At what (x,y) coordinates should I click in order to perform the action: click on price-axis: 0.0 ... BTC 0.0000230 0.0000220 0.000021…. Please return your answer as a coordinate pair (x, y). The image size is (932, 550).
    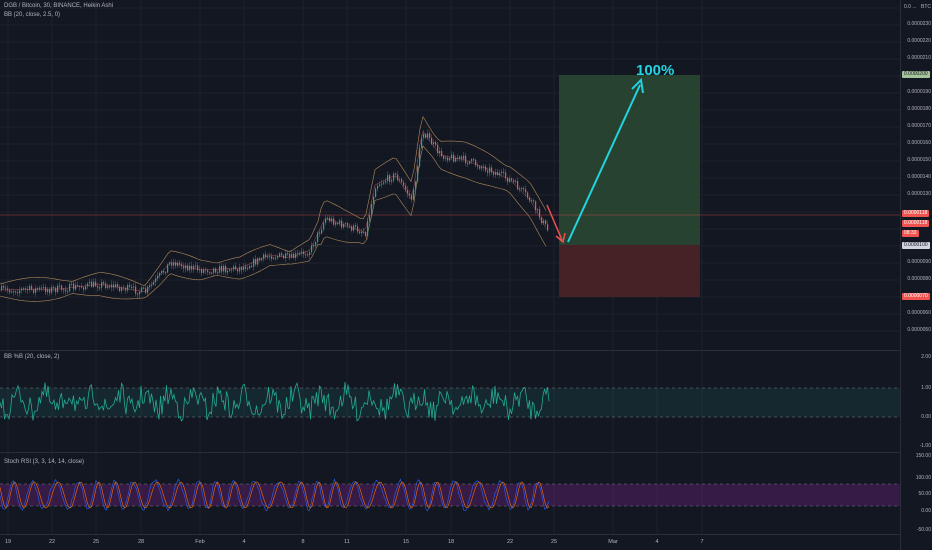
    Looking at the image, I should click on (916, 275).